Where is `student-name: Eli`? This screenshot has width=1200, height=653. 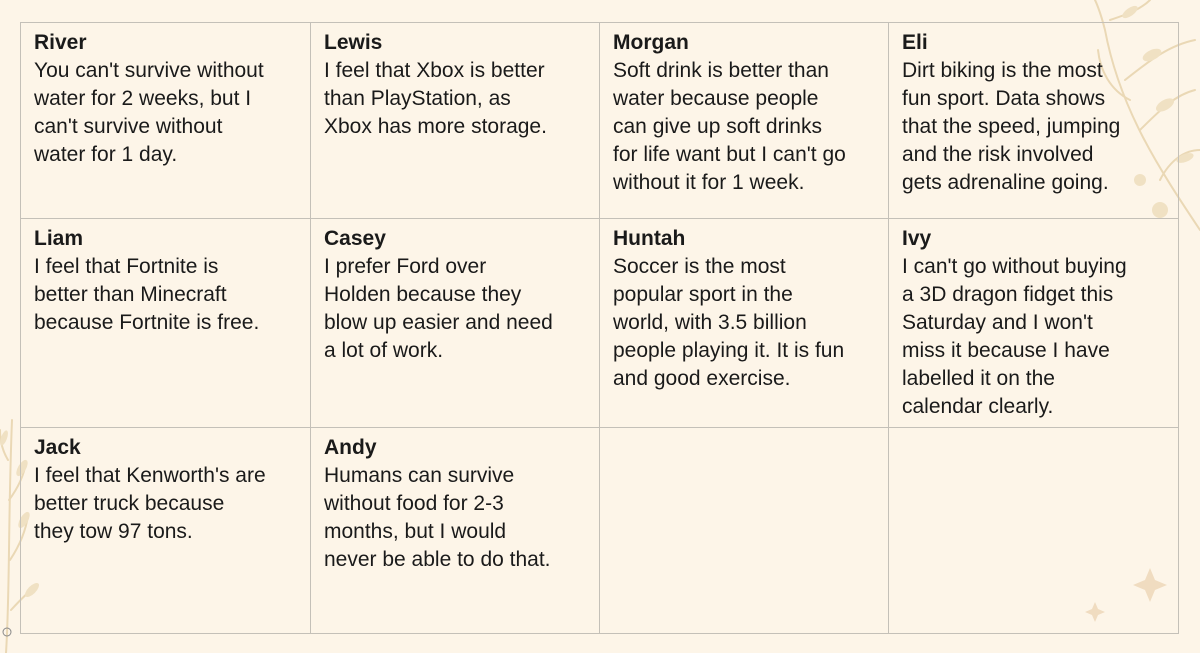
student-name: Eli is located at coordinates (915, 42).